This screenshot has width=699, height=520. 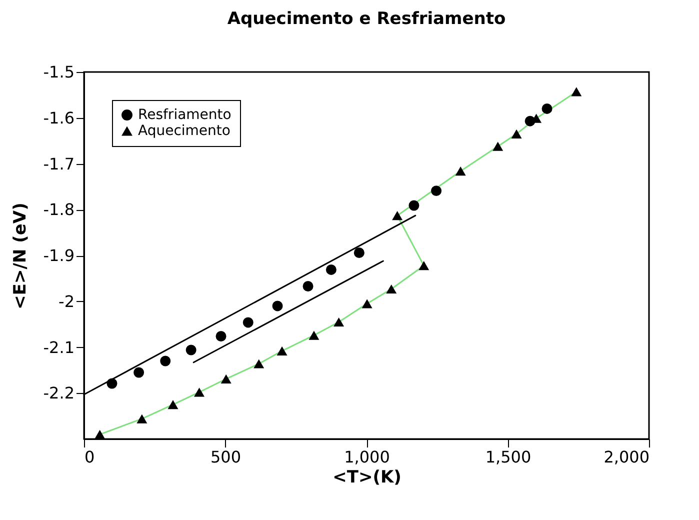 What do you see at coordinates (58, 118) in the screenshot?
I see `y-tick-label: -1.6` at bounding box center [58, 118].